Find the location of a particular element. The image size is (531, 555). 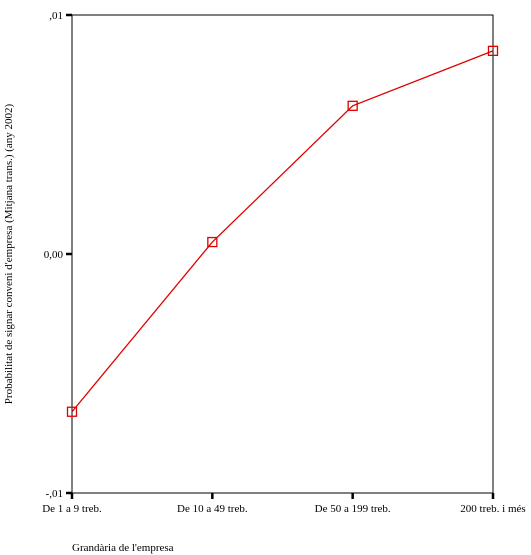

x-tick-label: 200 treb. i més is located at coordinates (492, 509).